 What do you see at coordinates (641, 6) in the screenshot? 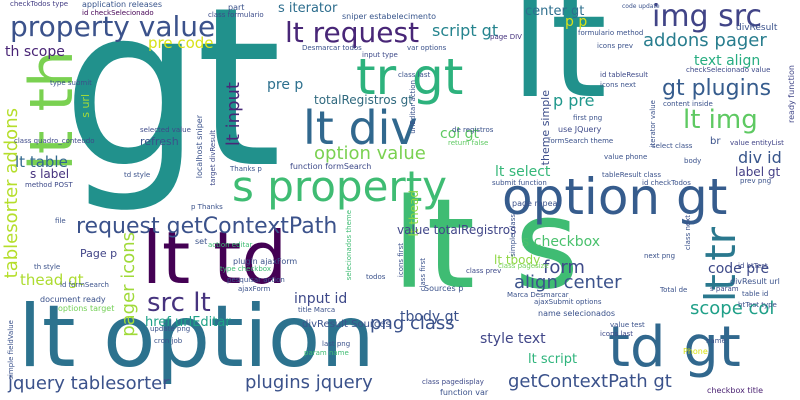
I see `word-code-update: code update` at bounding box center [641, 6].